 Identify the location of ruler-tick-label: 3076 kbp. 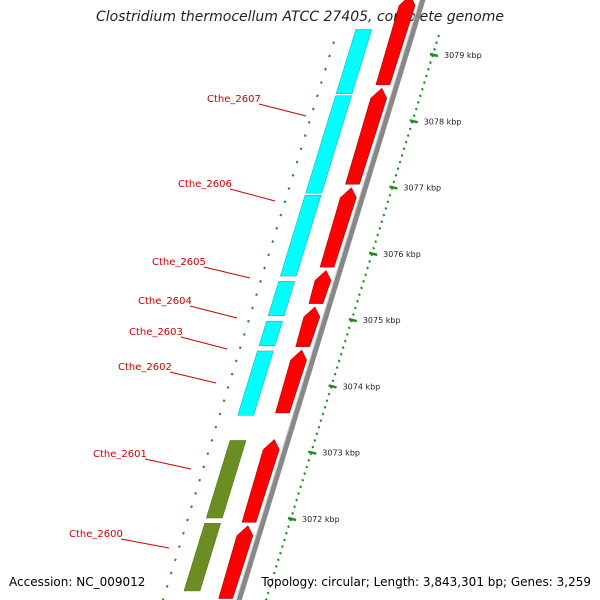
(402, 254).